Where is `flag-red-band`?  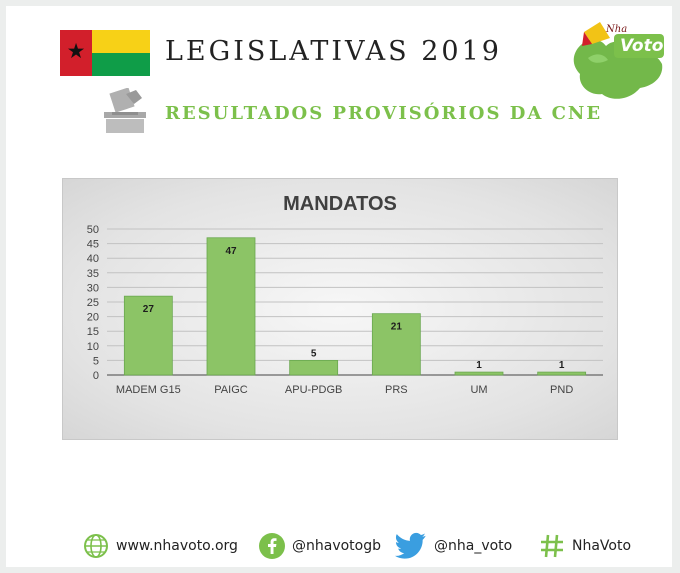
flag-red-band is located at coordinates (76, 53).